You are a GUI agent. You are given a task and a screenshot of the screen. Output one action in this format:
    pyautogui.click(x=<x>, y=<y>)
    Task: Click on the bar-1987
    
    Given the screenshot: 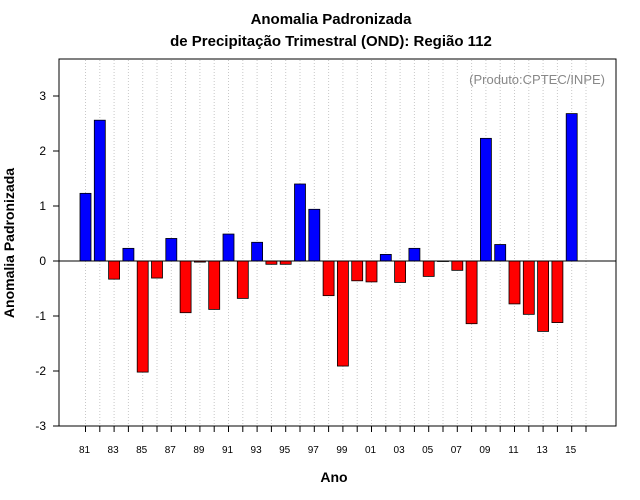 What is the action you would take?
    pyautogui.click(x=171, y=250)
    